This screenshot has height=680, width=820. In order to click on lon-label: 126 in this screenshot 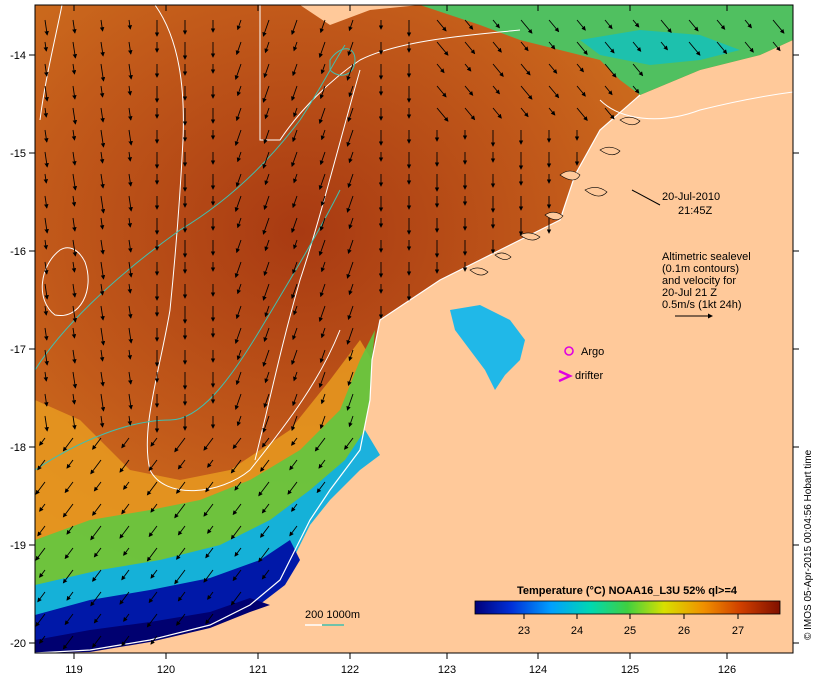, I will do `click(727, 670)`.